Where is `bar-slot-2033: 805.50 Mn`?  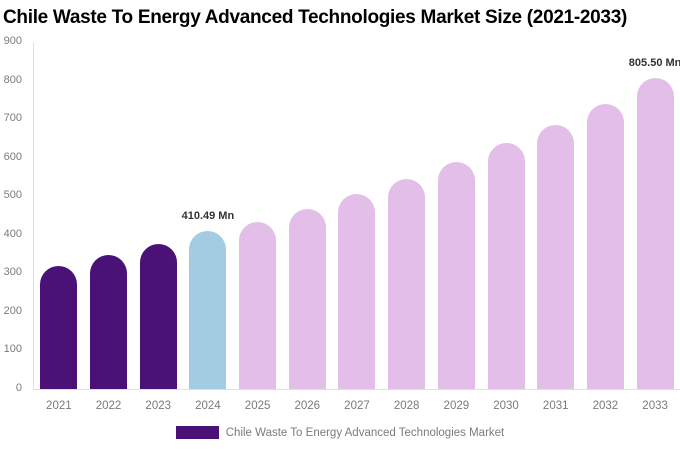 bar-slot-2033: 805.50 Mn is located at coordinates (654, 215).